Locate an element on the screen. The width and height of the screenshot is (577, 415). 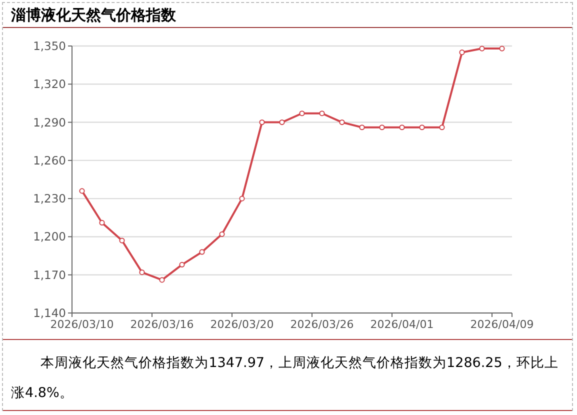
y-tick-label: 1,320 is located at coordinates (49, 84).